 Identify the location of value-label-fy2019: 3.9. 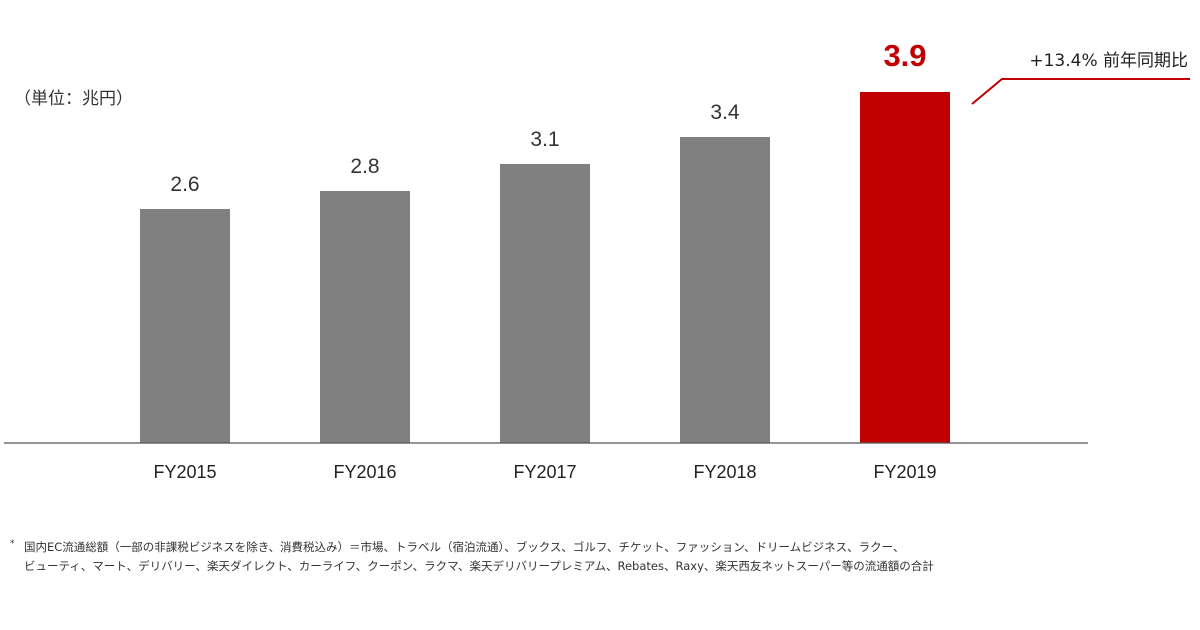
(904, 55).